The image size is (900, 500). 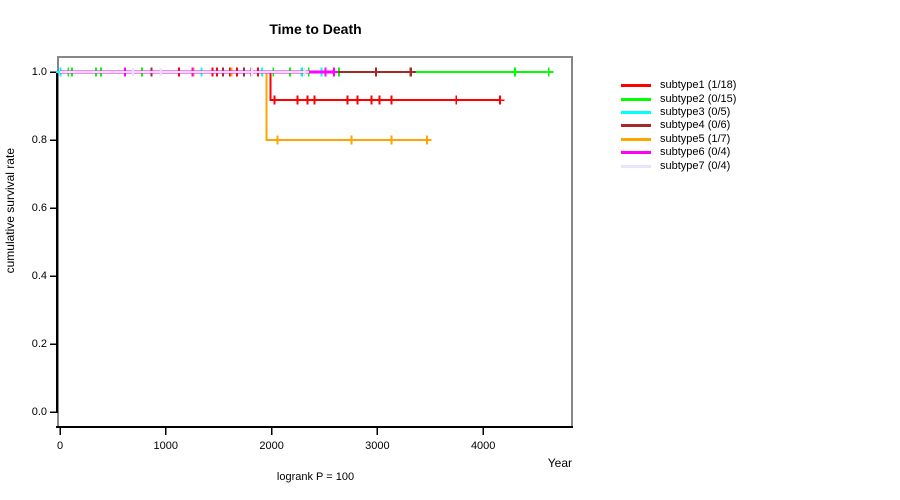 I want to click on legend-item-7: subtype7 (0/4), so click(x=678, y=165).